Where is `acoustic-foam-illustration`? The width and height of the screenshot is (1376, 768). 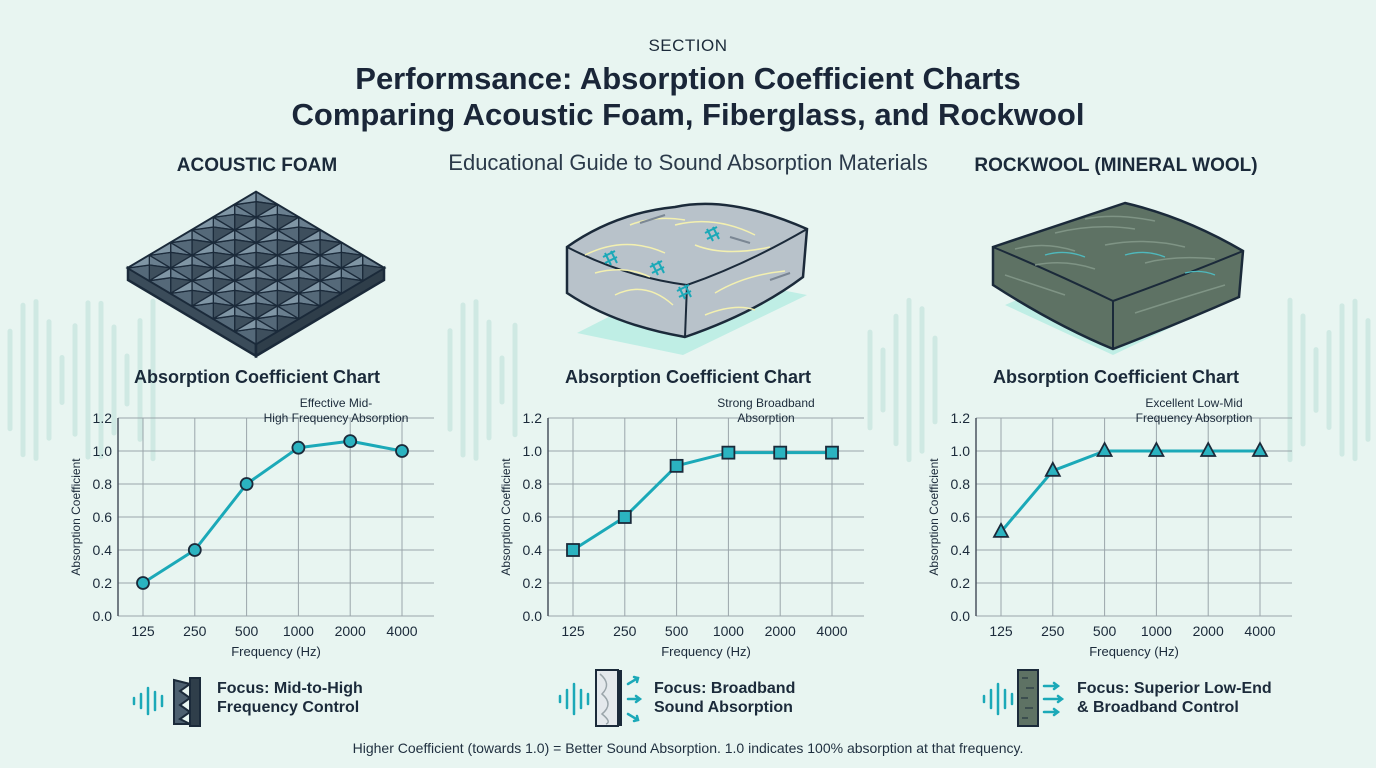 acoustic-foam-illustration is located at coordinates (256, 274).